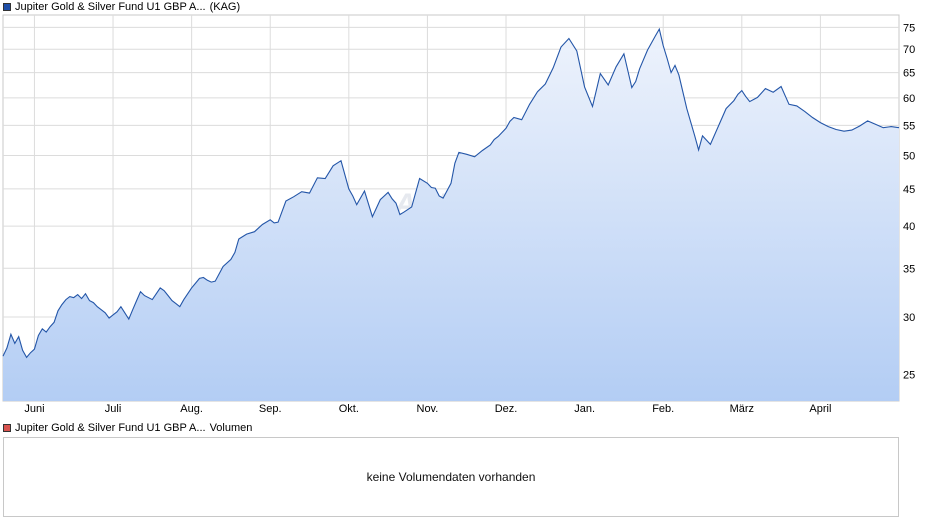 This screenshot has width=940, height=526. I want to click on volume-legend-swatch, so click(7, 428).